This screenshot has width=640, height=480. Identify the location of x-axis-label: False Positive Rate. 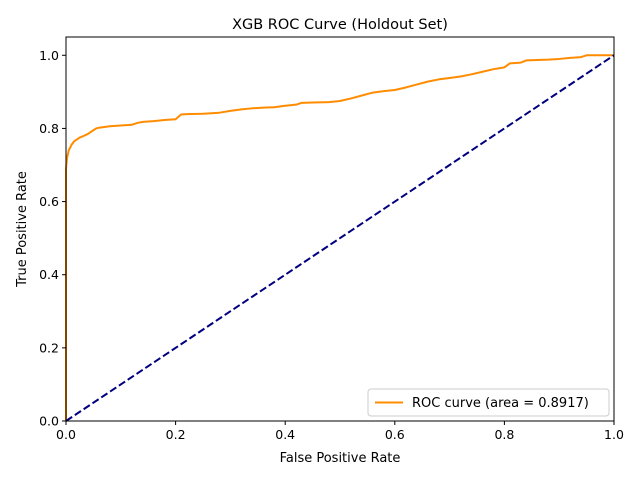
(340, 458).